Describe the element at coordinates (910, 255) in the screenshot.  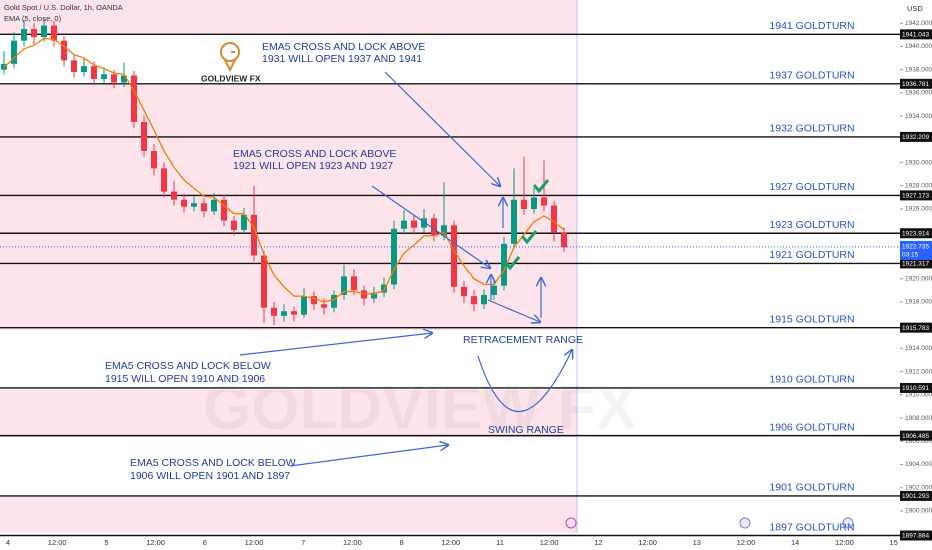
I see `countdown: 03:15` at that location.